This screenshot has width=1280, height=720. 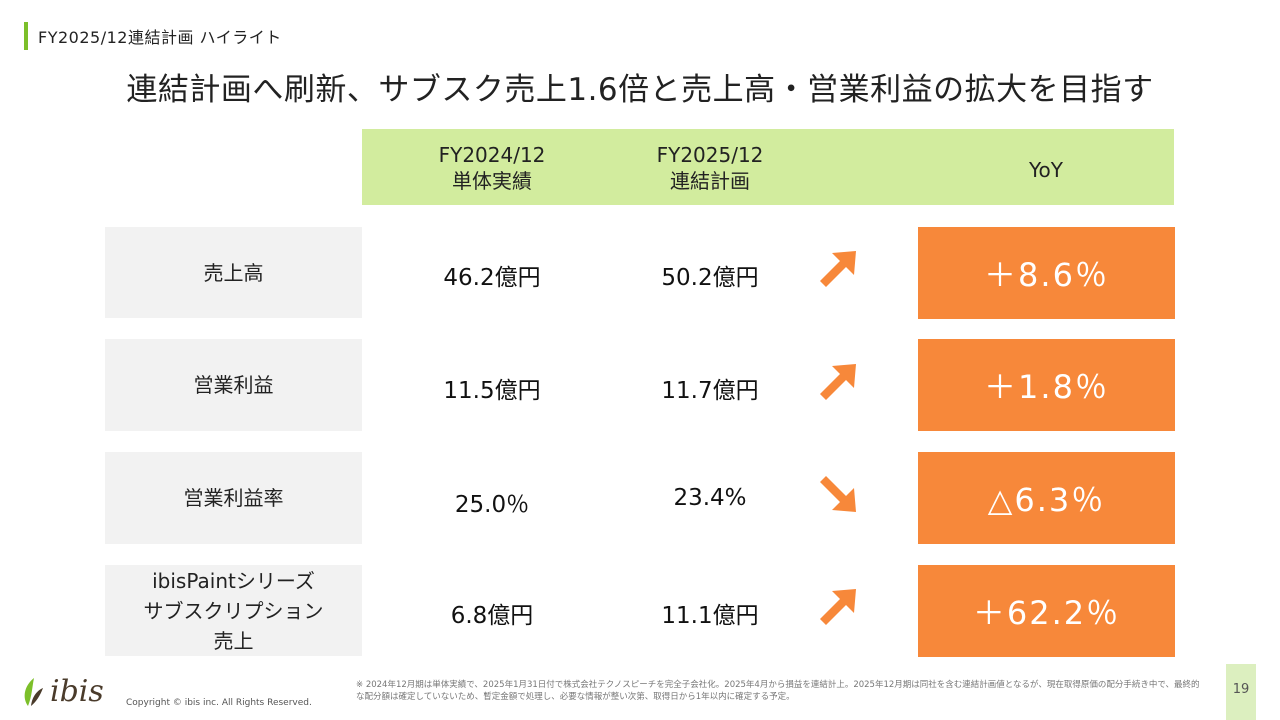 What do you see at coordinates (710, 181) in the screenshot?
I see `column-header-fy2025-line2: 連結計画` at bounding box center [710, 181].